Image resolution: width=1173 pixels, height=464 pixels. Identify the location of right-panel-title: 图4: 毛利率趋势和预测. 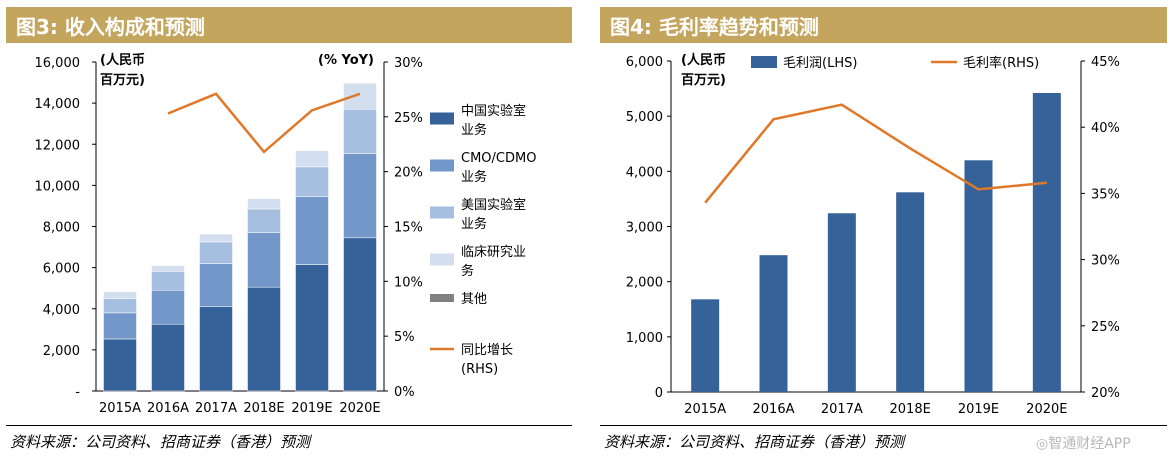
(714, 27).